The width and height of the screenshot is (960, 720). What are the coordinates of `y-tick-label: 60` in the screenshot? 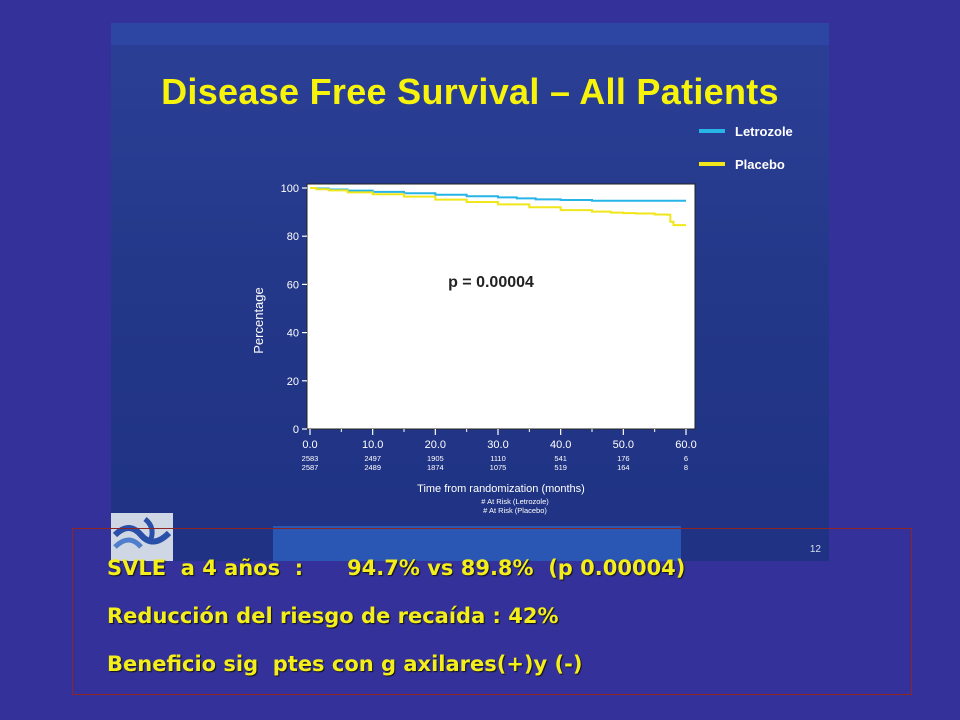 It's located at (293, 285).